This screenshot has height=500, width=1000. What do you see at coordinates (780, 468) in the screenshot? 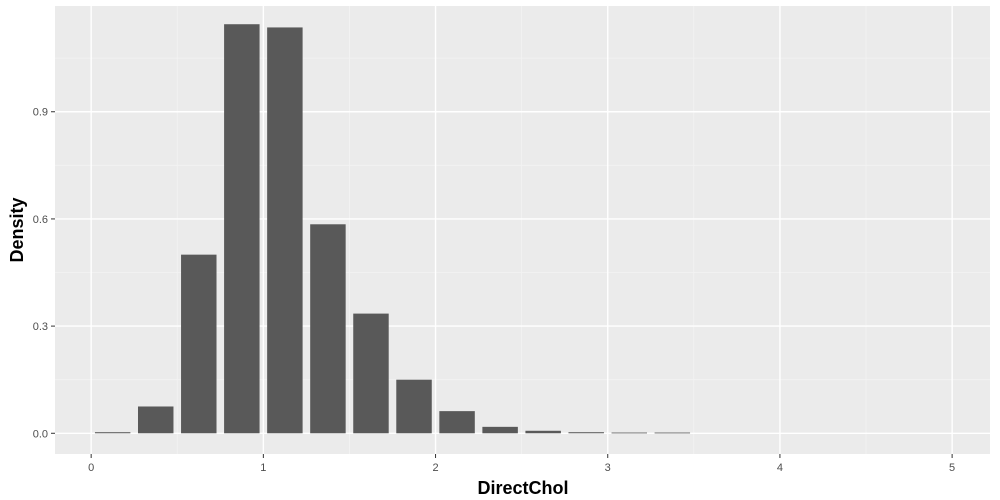
I see `x-tick-label: 4` at bounding box center [780, 468].